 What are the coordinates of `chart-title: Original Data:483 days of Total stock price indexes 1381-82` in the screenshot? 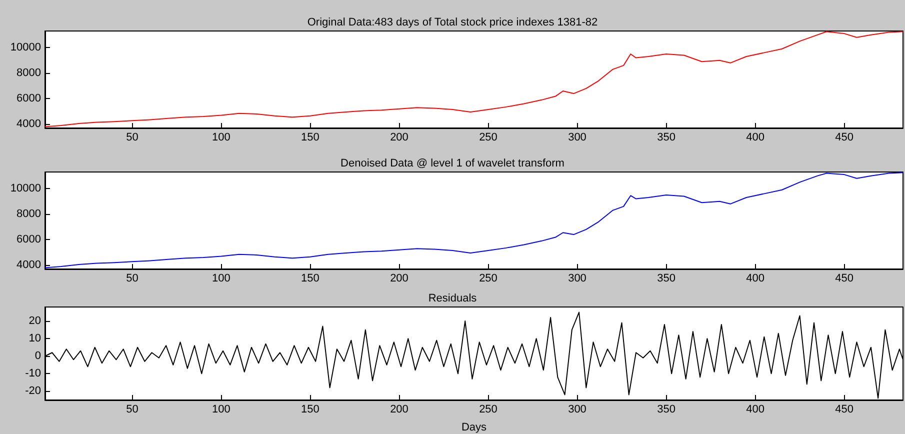 It's located at (452, 22).